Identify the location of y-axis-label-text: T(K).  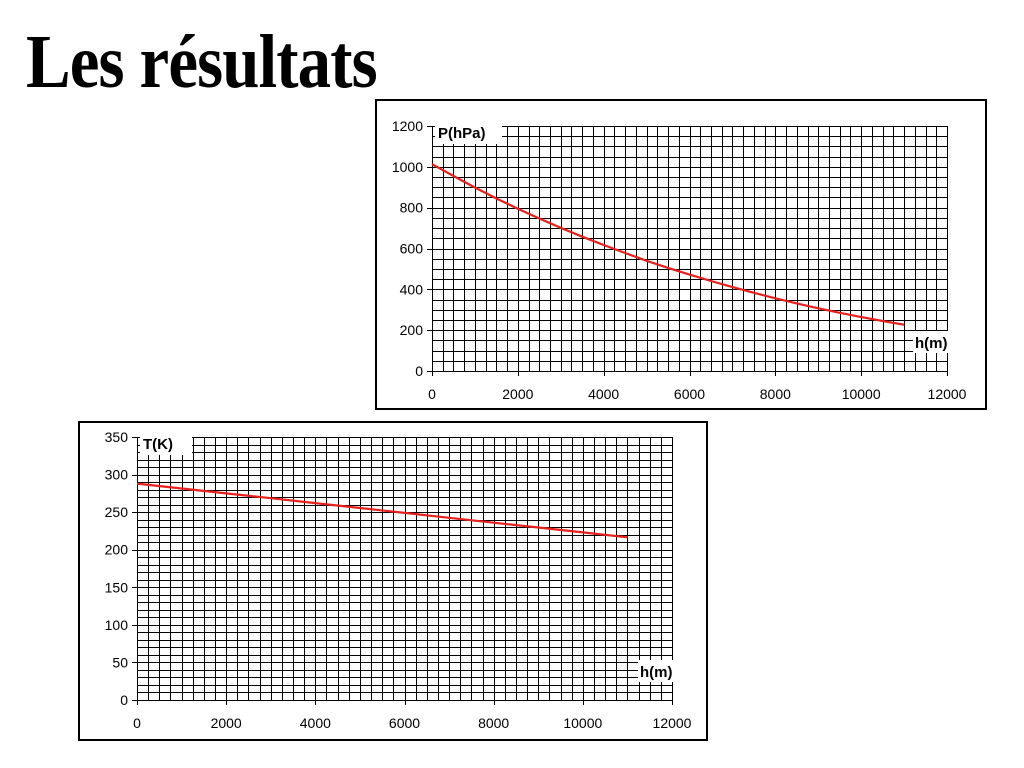
(158, 444).